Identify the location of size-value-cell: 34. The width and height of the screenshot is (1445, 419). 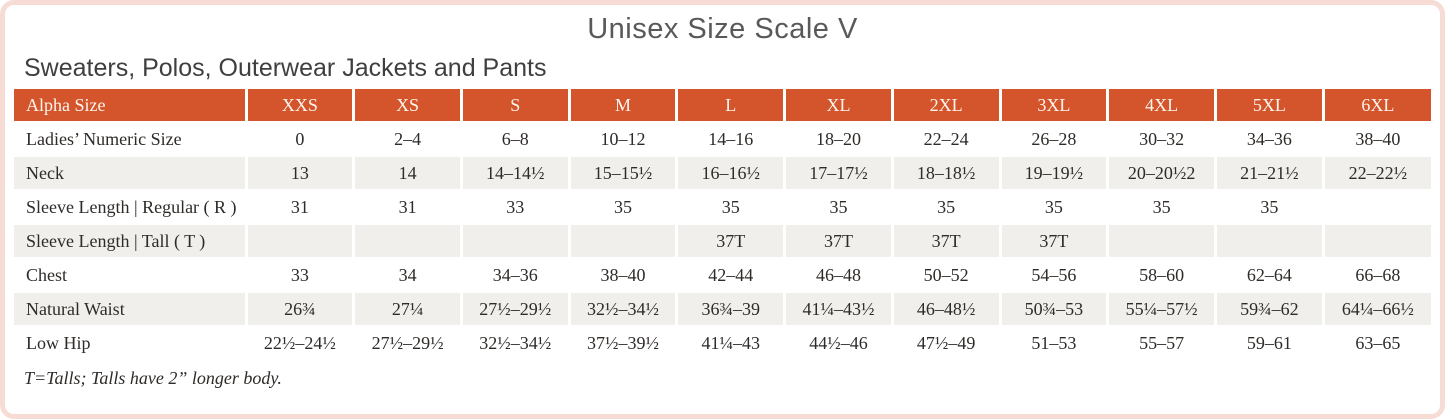
(407, 275).